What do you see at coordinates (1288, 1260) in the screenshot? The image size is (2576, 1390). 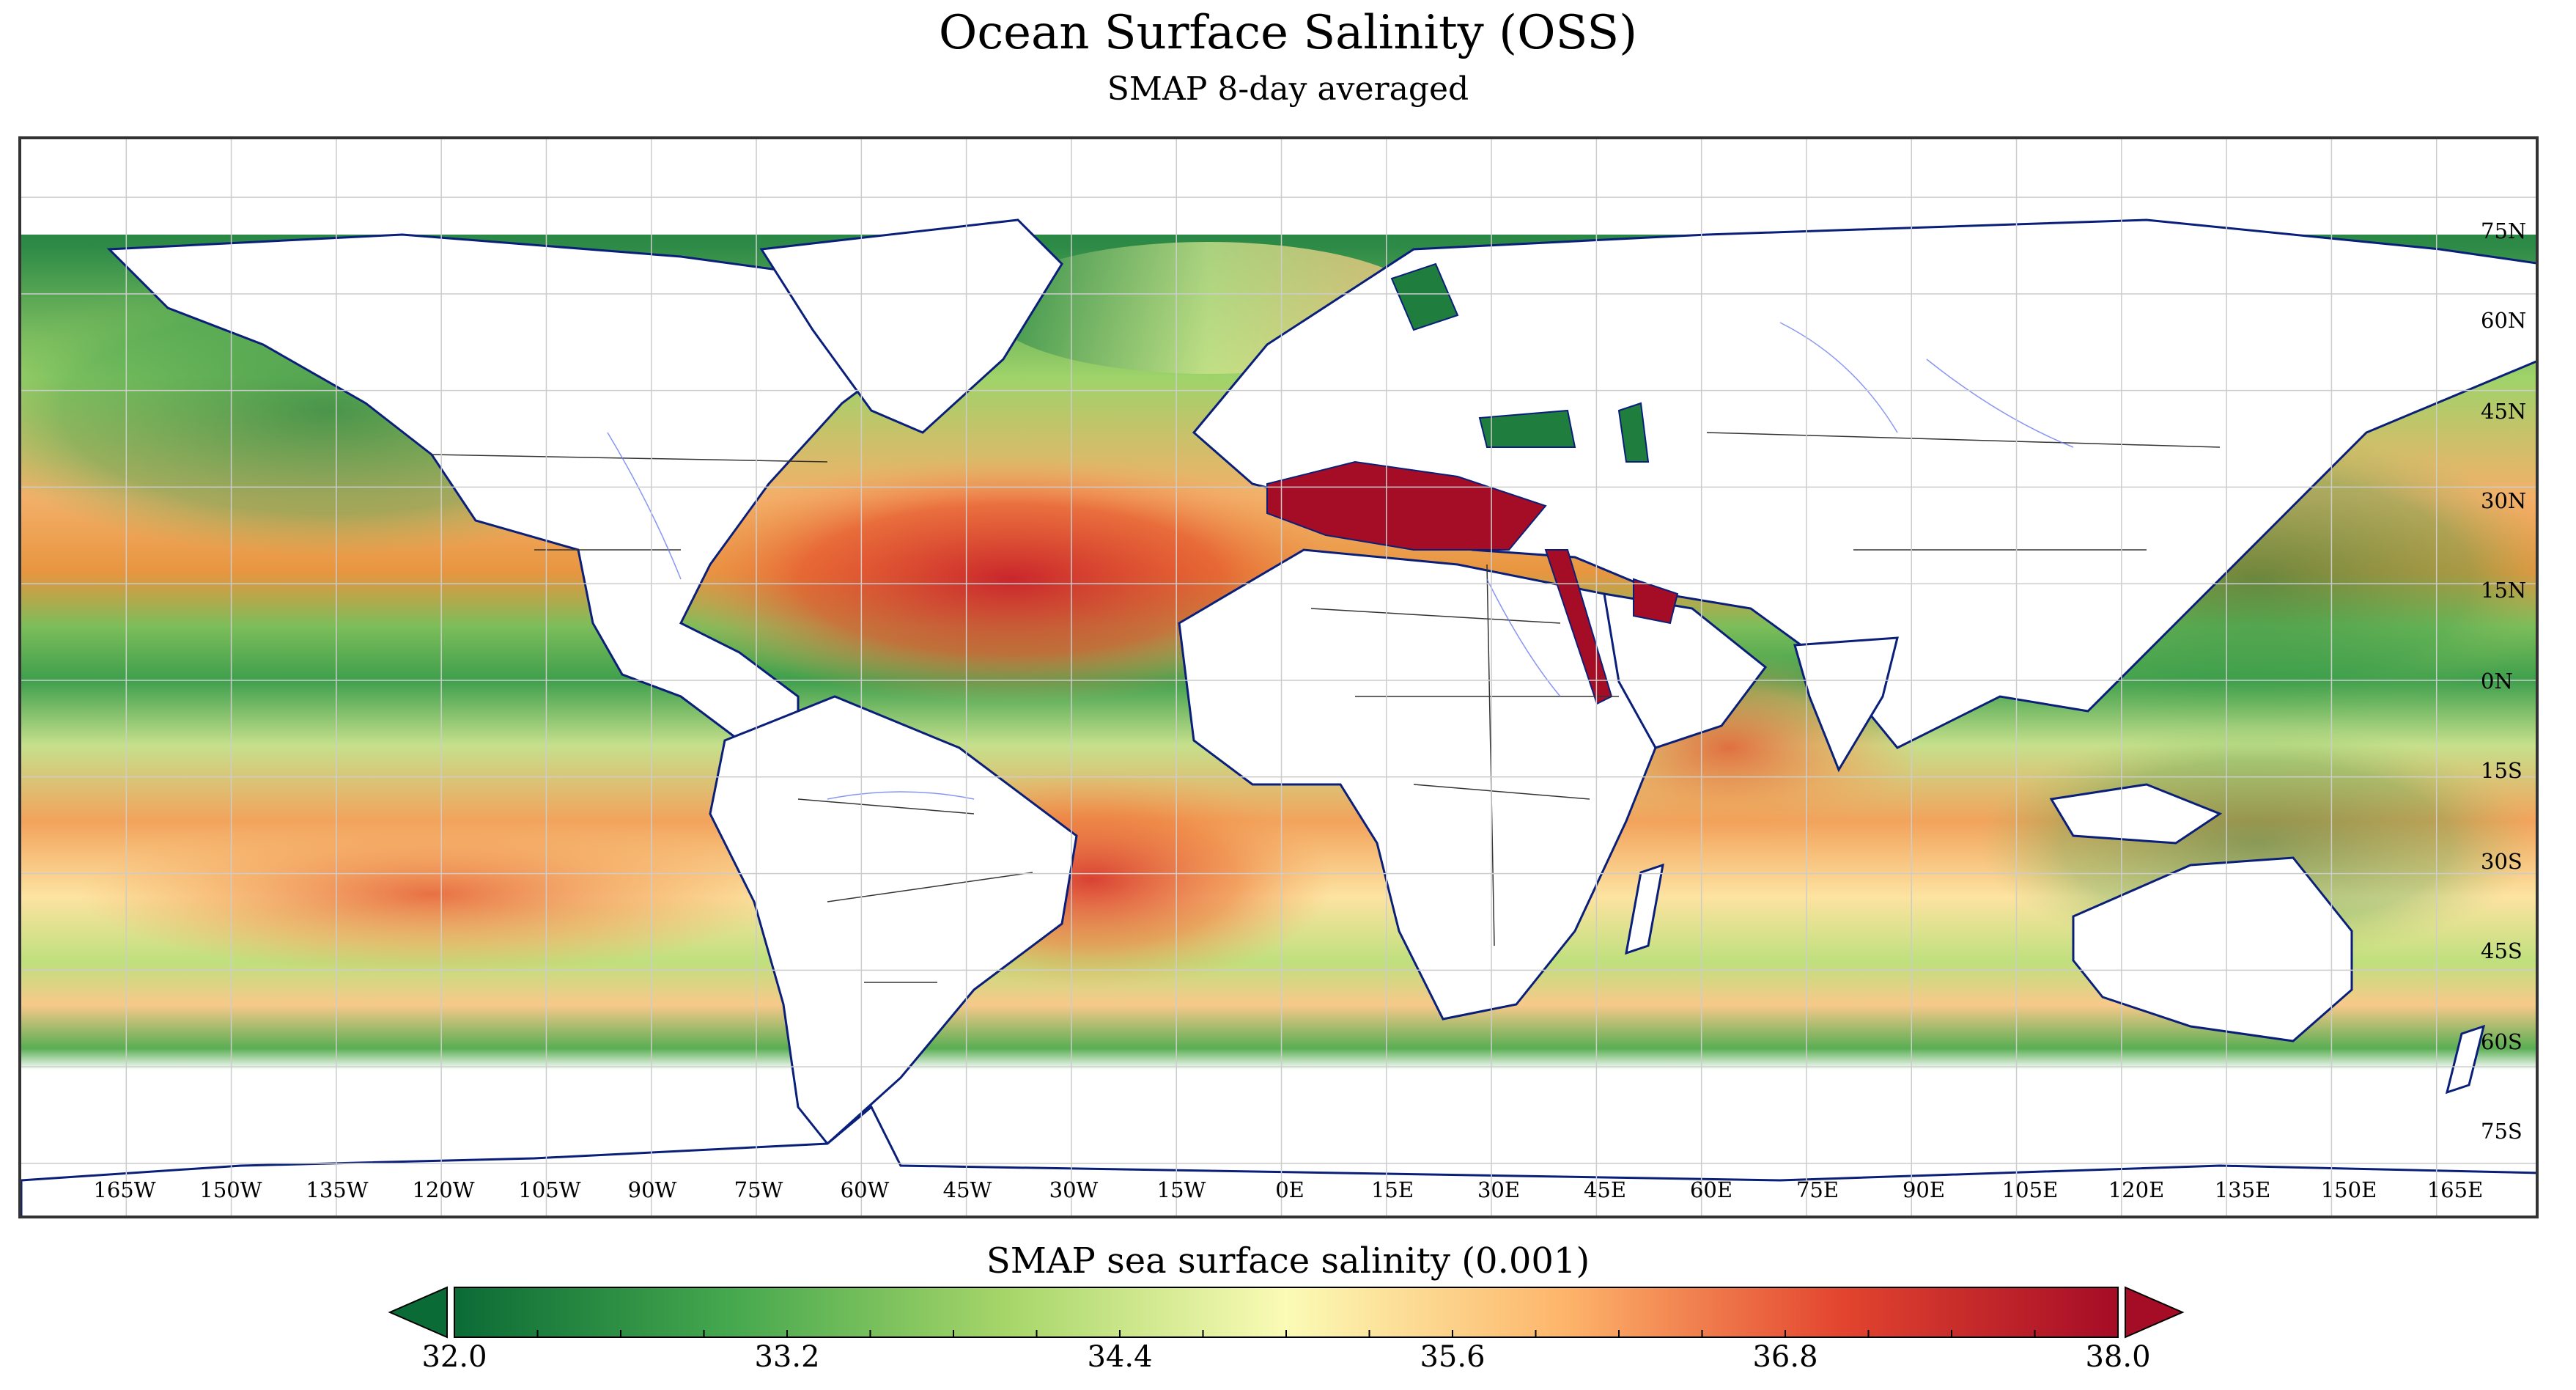 I see `colorbar-title: SMAP sea surface salinity (0.001)` at bounding box center [1288, 1260].